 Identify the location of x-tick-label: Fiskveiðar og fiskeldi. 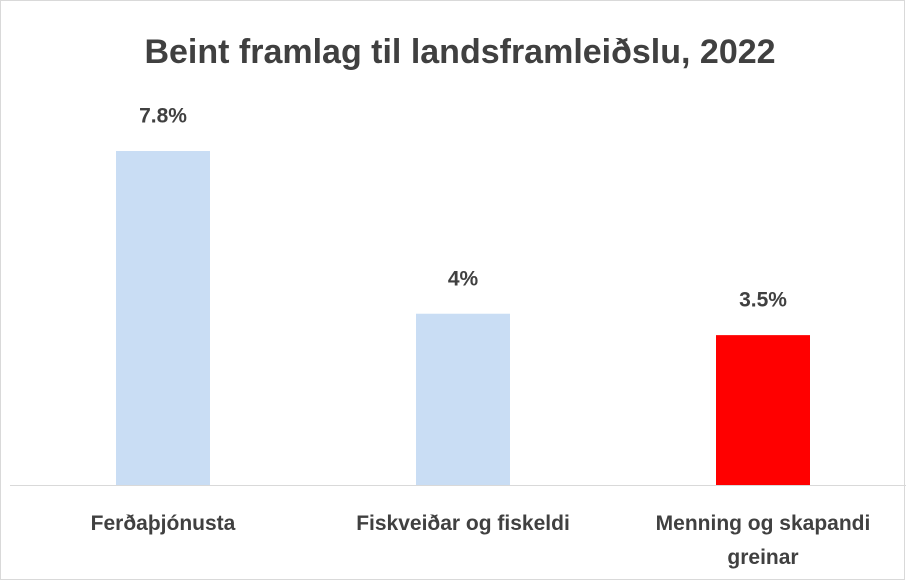
(463, 523).